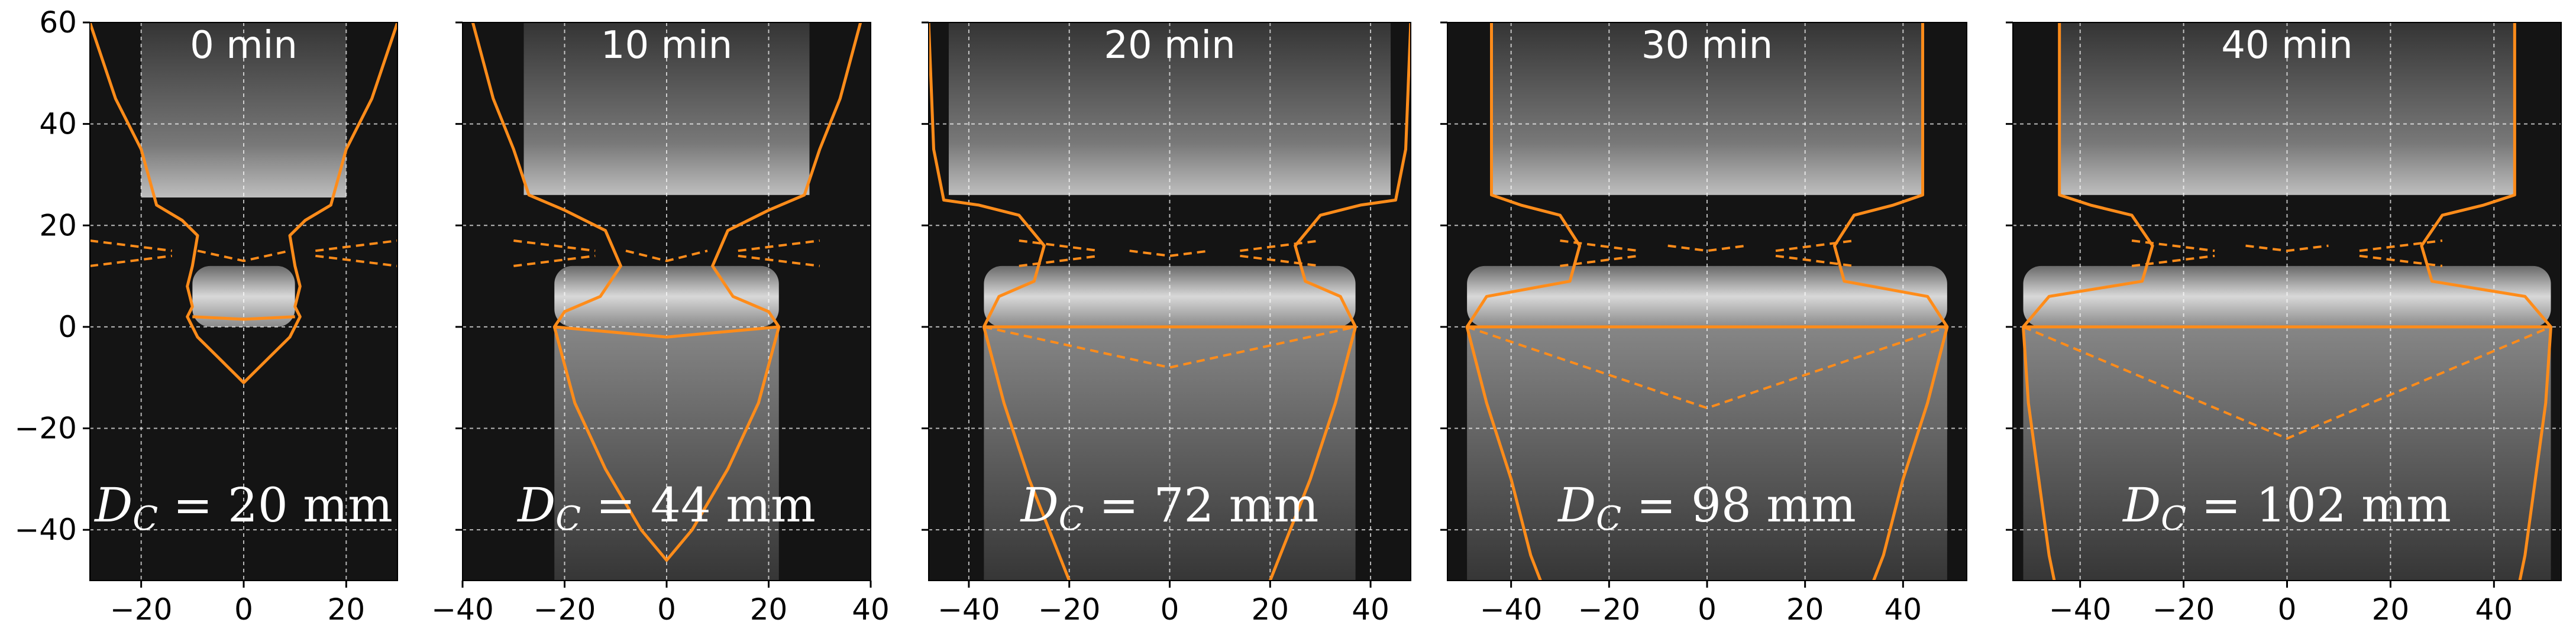  Describe the element at coordinates (666, 508) in the screenshot. I see `dc-label: DC = 44 mm` at that location.